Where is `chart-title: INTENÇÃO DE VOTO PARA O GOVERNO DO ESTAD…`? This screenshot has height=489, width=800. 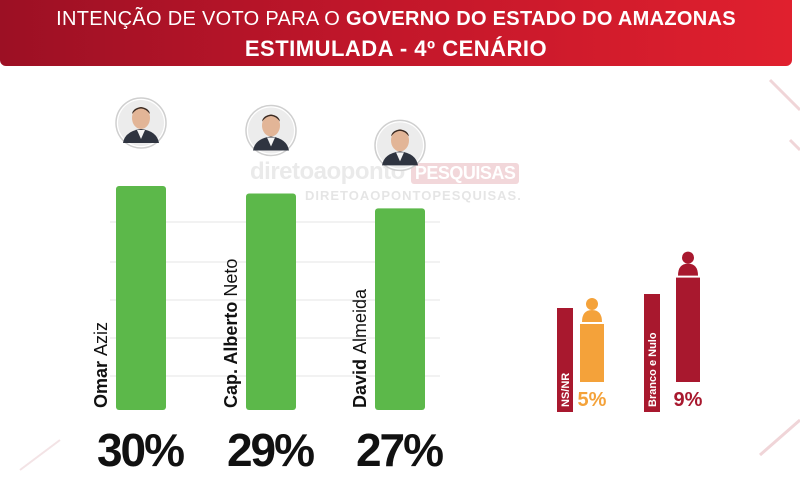 chart-title: INTENÇÃO DE VOTO PARA O GOVERNO DO ESTAD… is located at coordinates (396, 19).